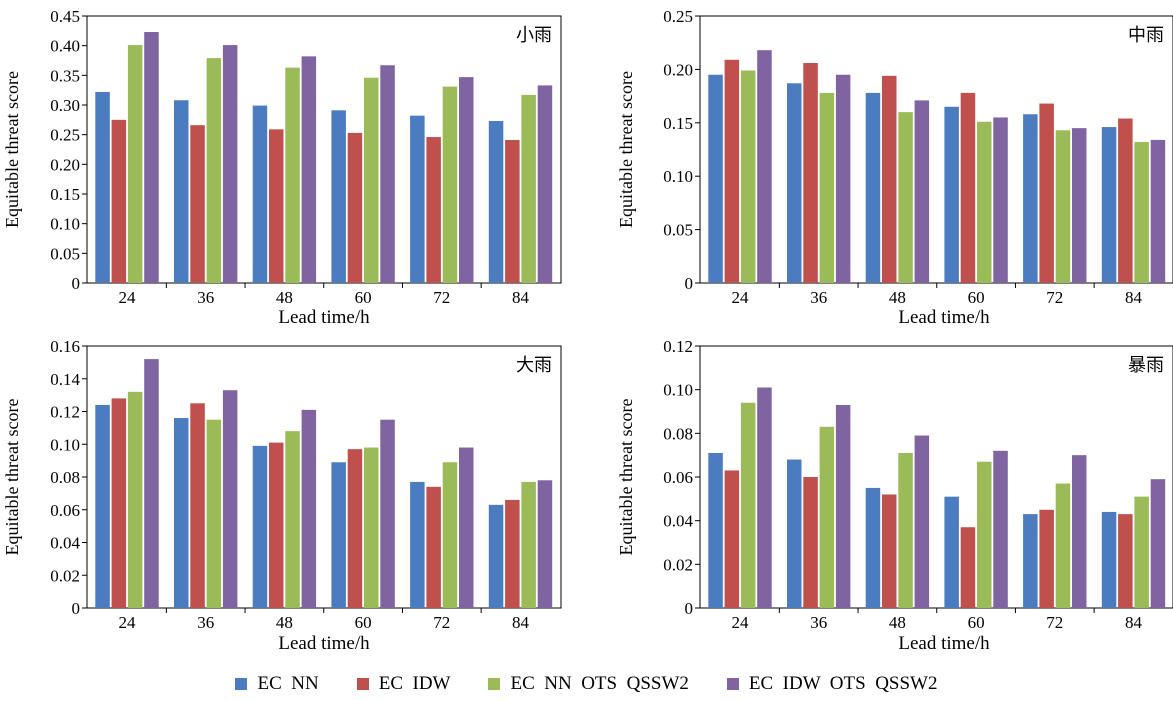 Image resolution: width=1173 pixels, height=701 pixels. I want to click on legend-item-ec-nn: EC NN, so click(277, 684).